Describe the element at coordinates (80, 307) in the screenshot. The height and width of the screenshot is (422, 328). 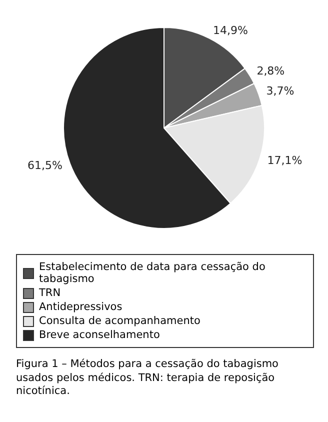
I see `legend-label: Antidepressivos` at that location.